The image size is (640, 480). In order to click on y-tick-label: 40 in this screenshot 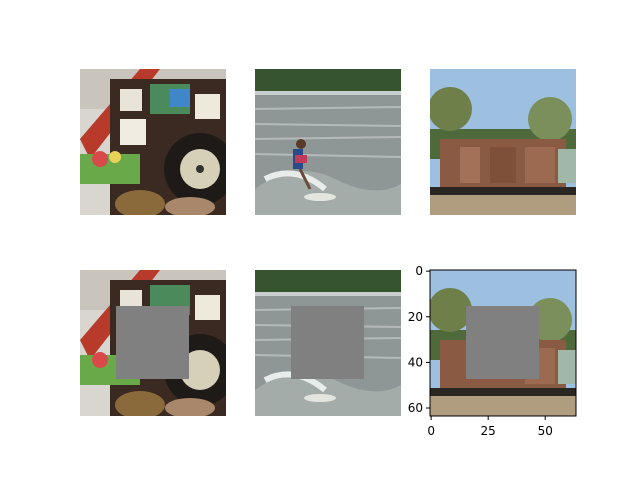, I will do `click(415, 362)`.